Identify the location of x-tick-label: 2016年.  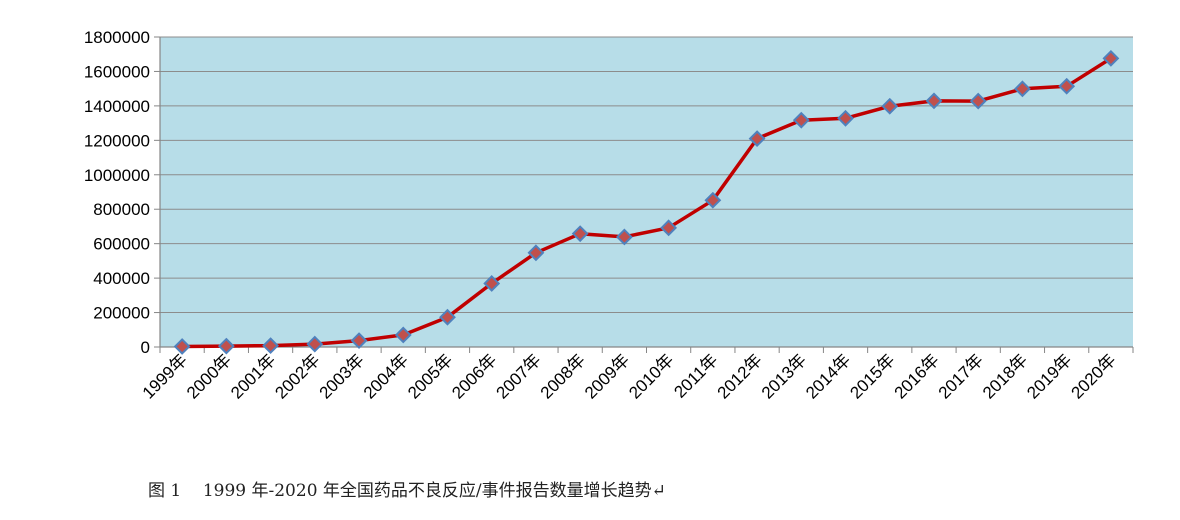
(917, 376).